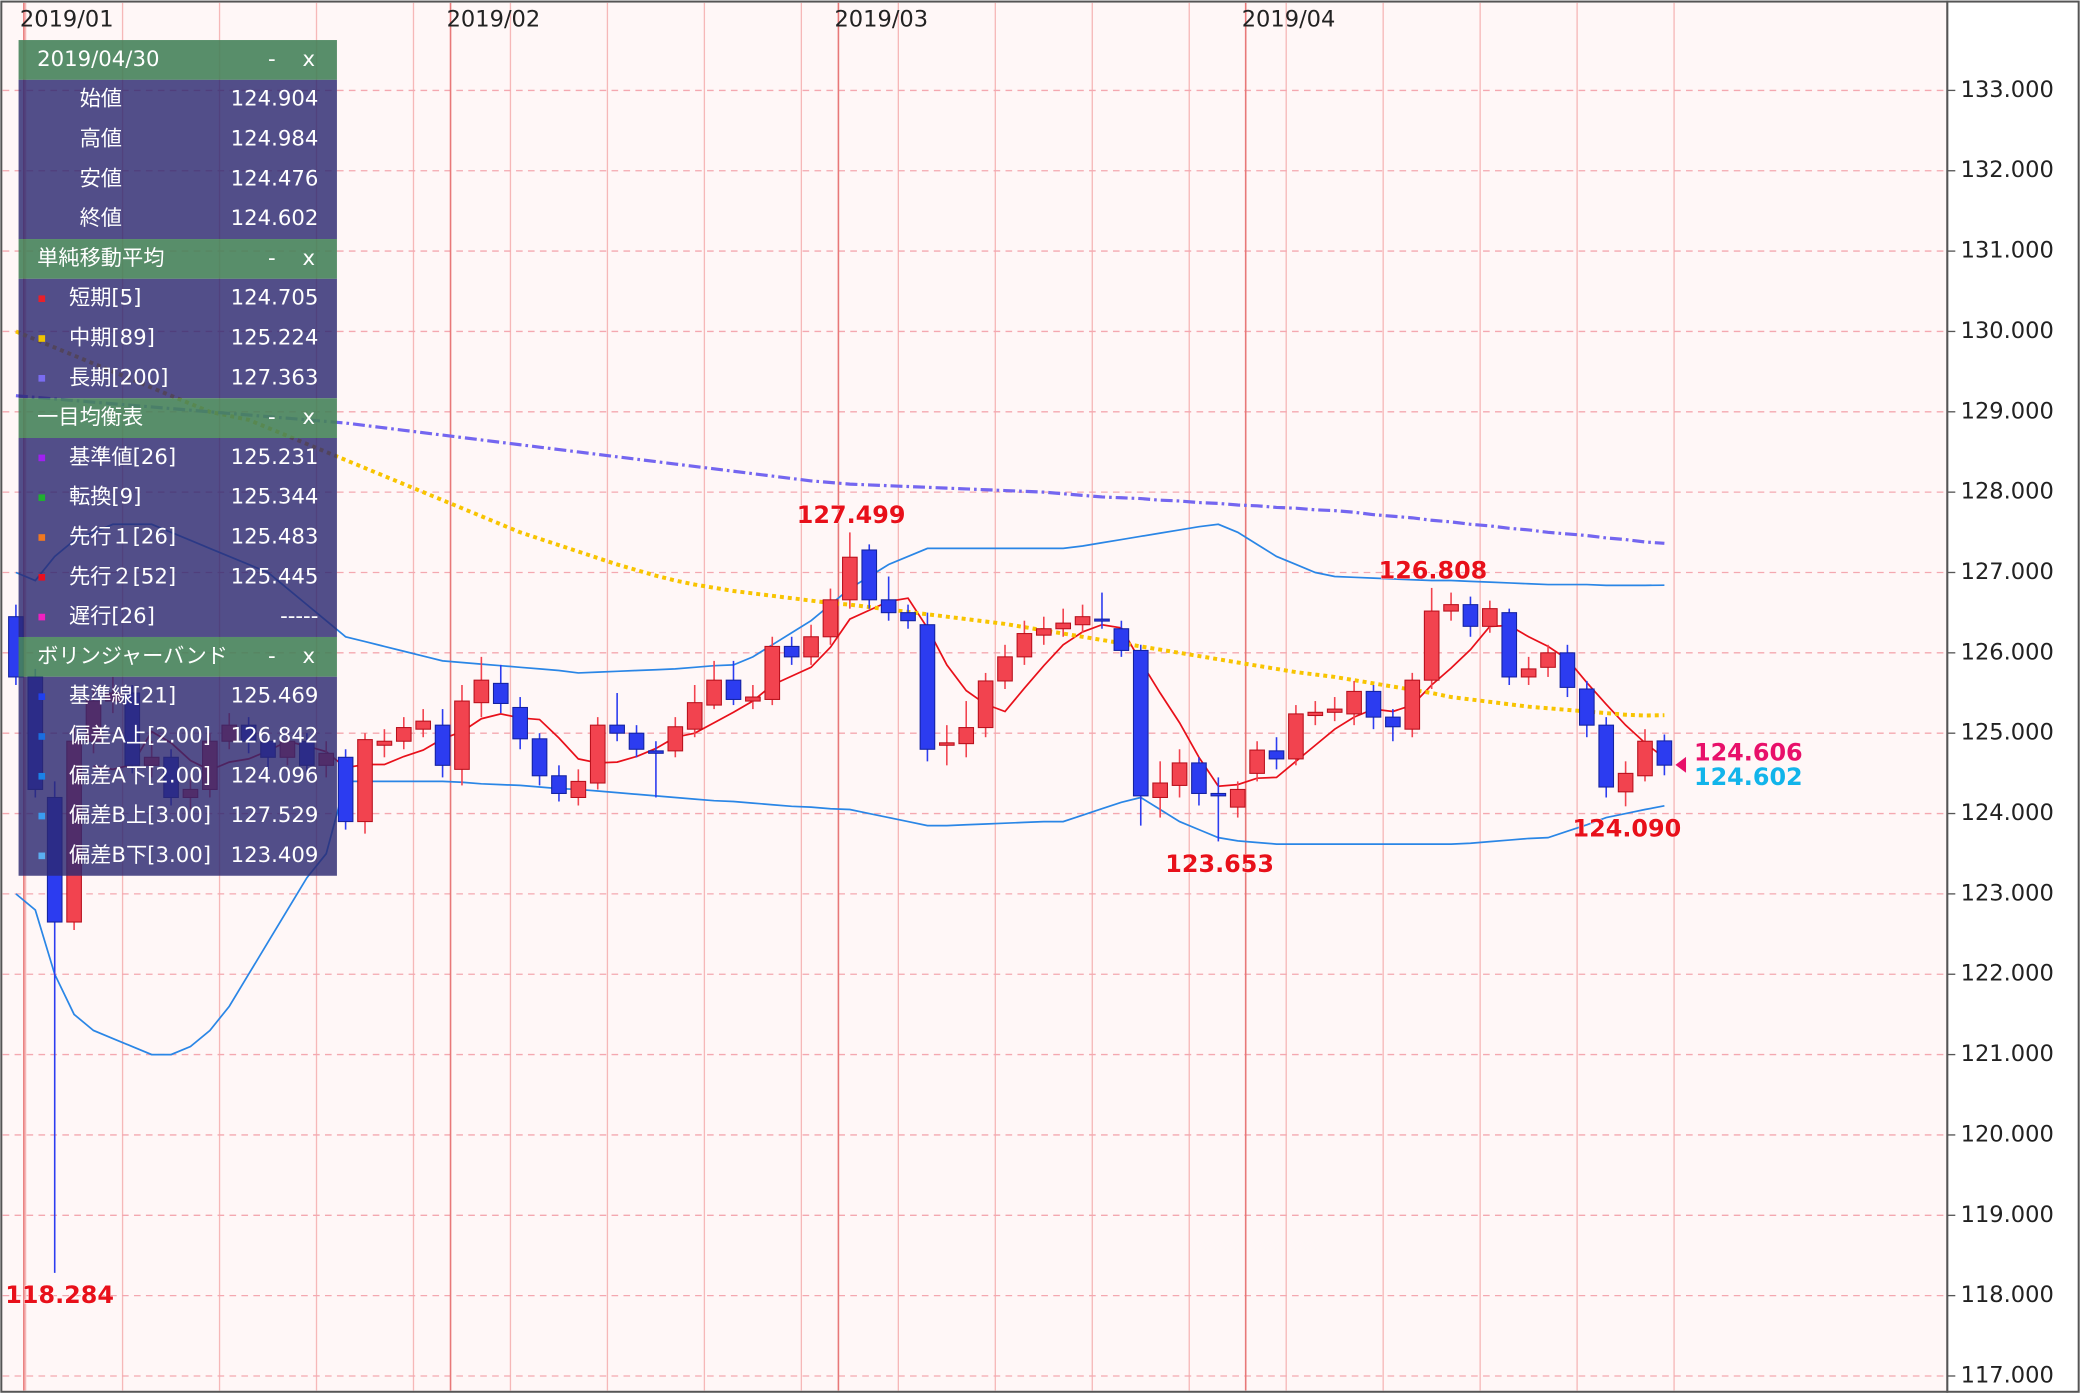  Describe the element at coordinates (2007, 813) in the screenshot. I see `y-tick-label: 124.000` at that location.